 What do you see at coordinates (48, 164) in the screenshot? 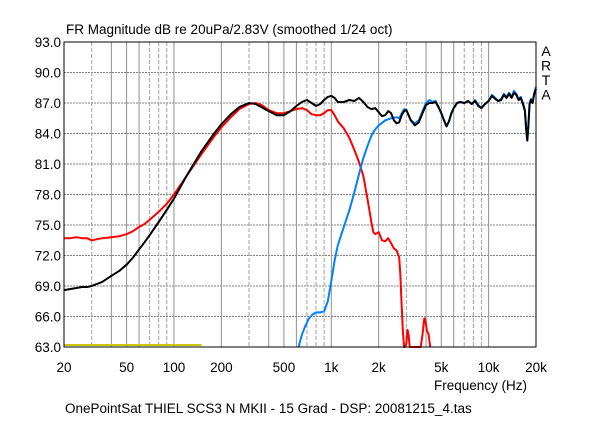
I see `y-tick-label: 81.0` at bounding box center [48, 164].